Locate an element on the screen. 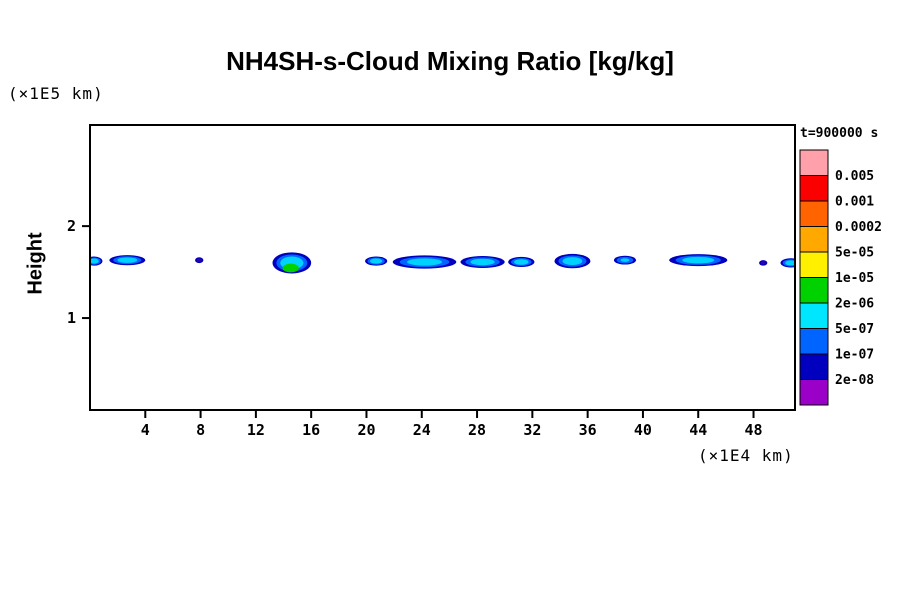 The image size is (900, 600). x-tick-label: 12 is located at coordinates (256, 430).